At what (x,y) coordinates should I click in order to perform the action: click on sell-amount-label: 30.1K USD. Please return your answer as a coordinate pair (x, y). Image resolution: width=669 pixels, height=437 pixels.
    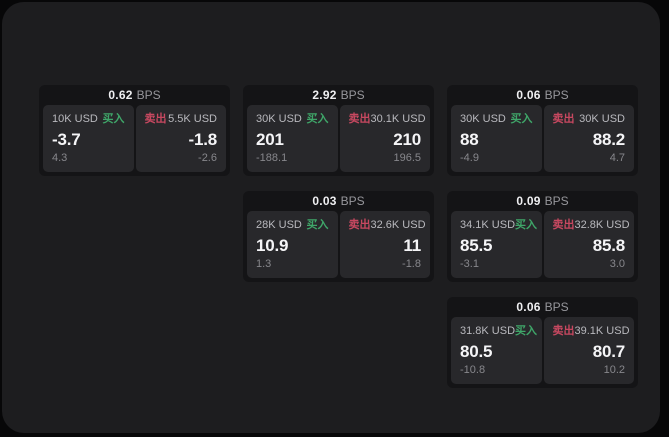
    Looking at the image, I should click on (398, 119).